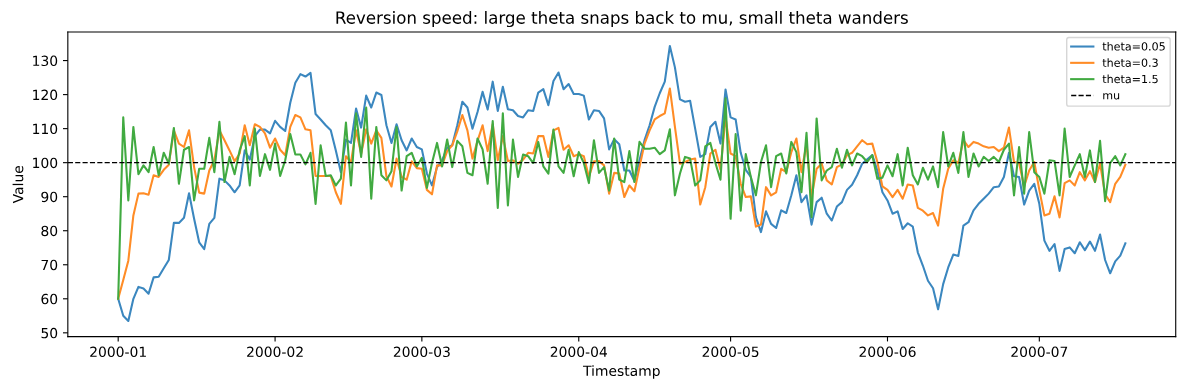 This screenshot has width=1190, height=390. Describe the element at coordinates (621, 372) in the screenshot. I see `x-axis-title: Timestamp` at that location.